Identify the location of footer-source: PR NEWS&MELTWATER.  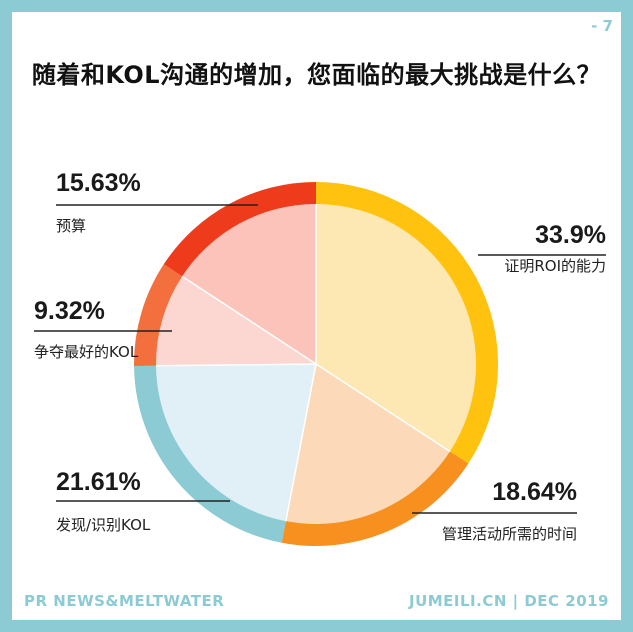
(124, 601).